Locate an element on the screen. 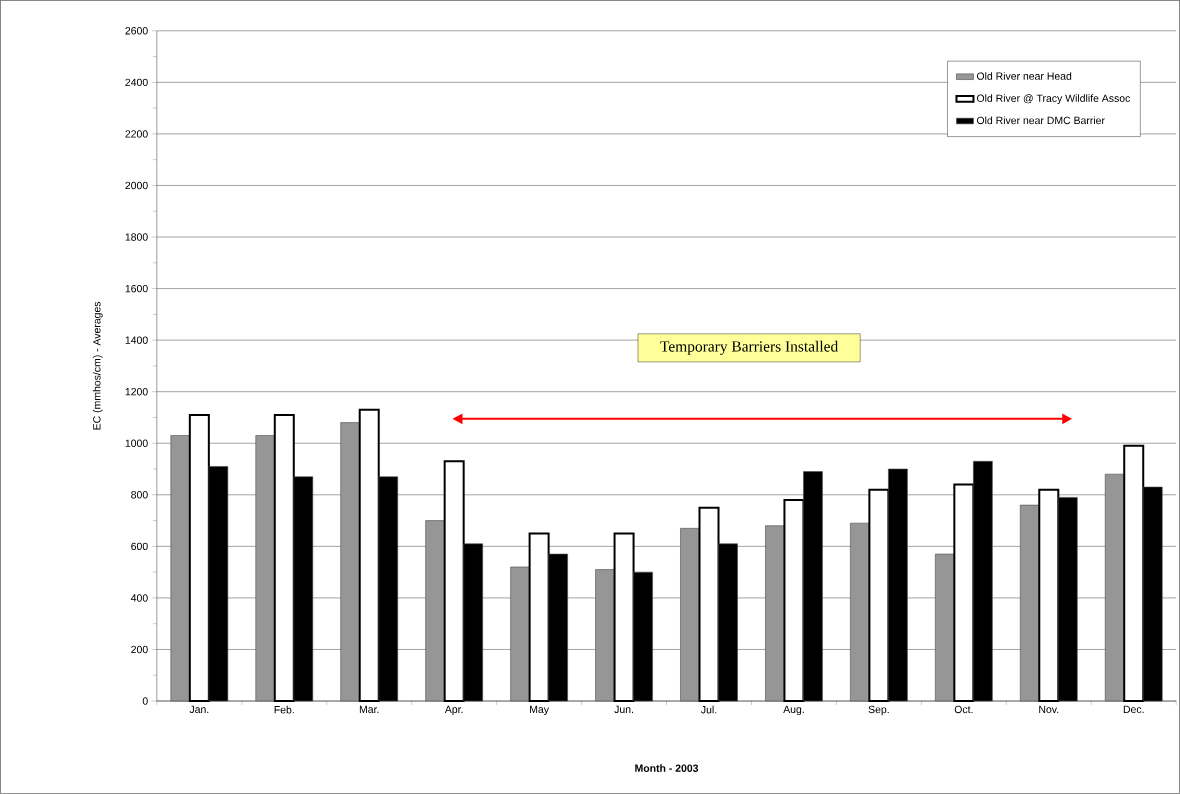 This screenshot has height=794, width=1180. y-tick-label: 2600 is located at coordinates (136, 31).